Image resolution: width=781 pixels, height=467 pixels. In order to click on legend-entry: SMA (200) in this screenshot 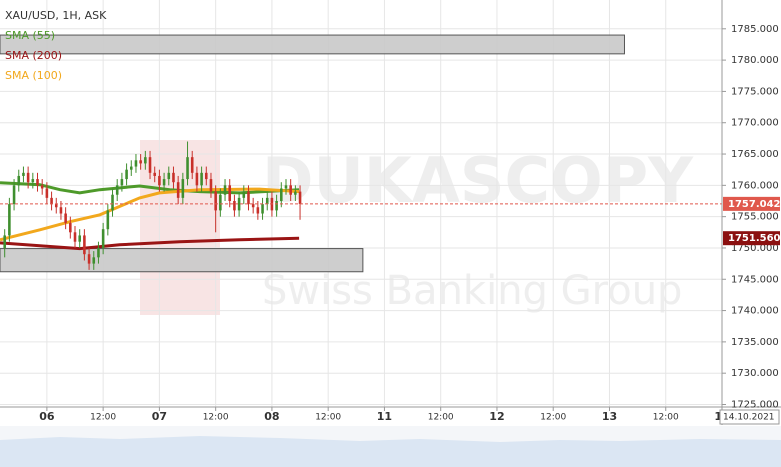, I will do `click(33, 55)`.